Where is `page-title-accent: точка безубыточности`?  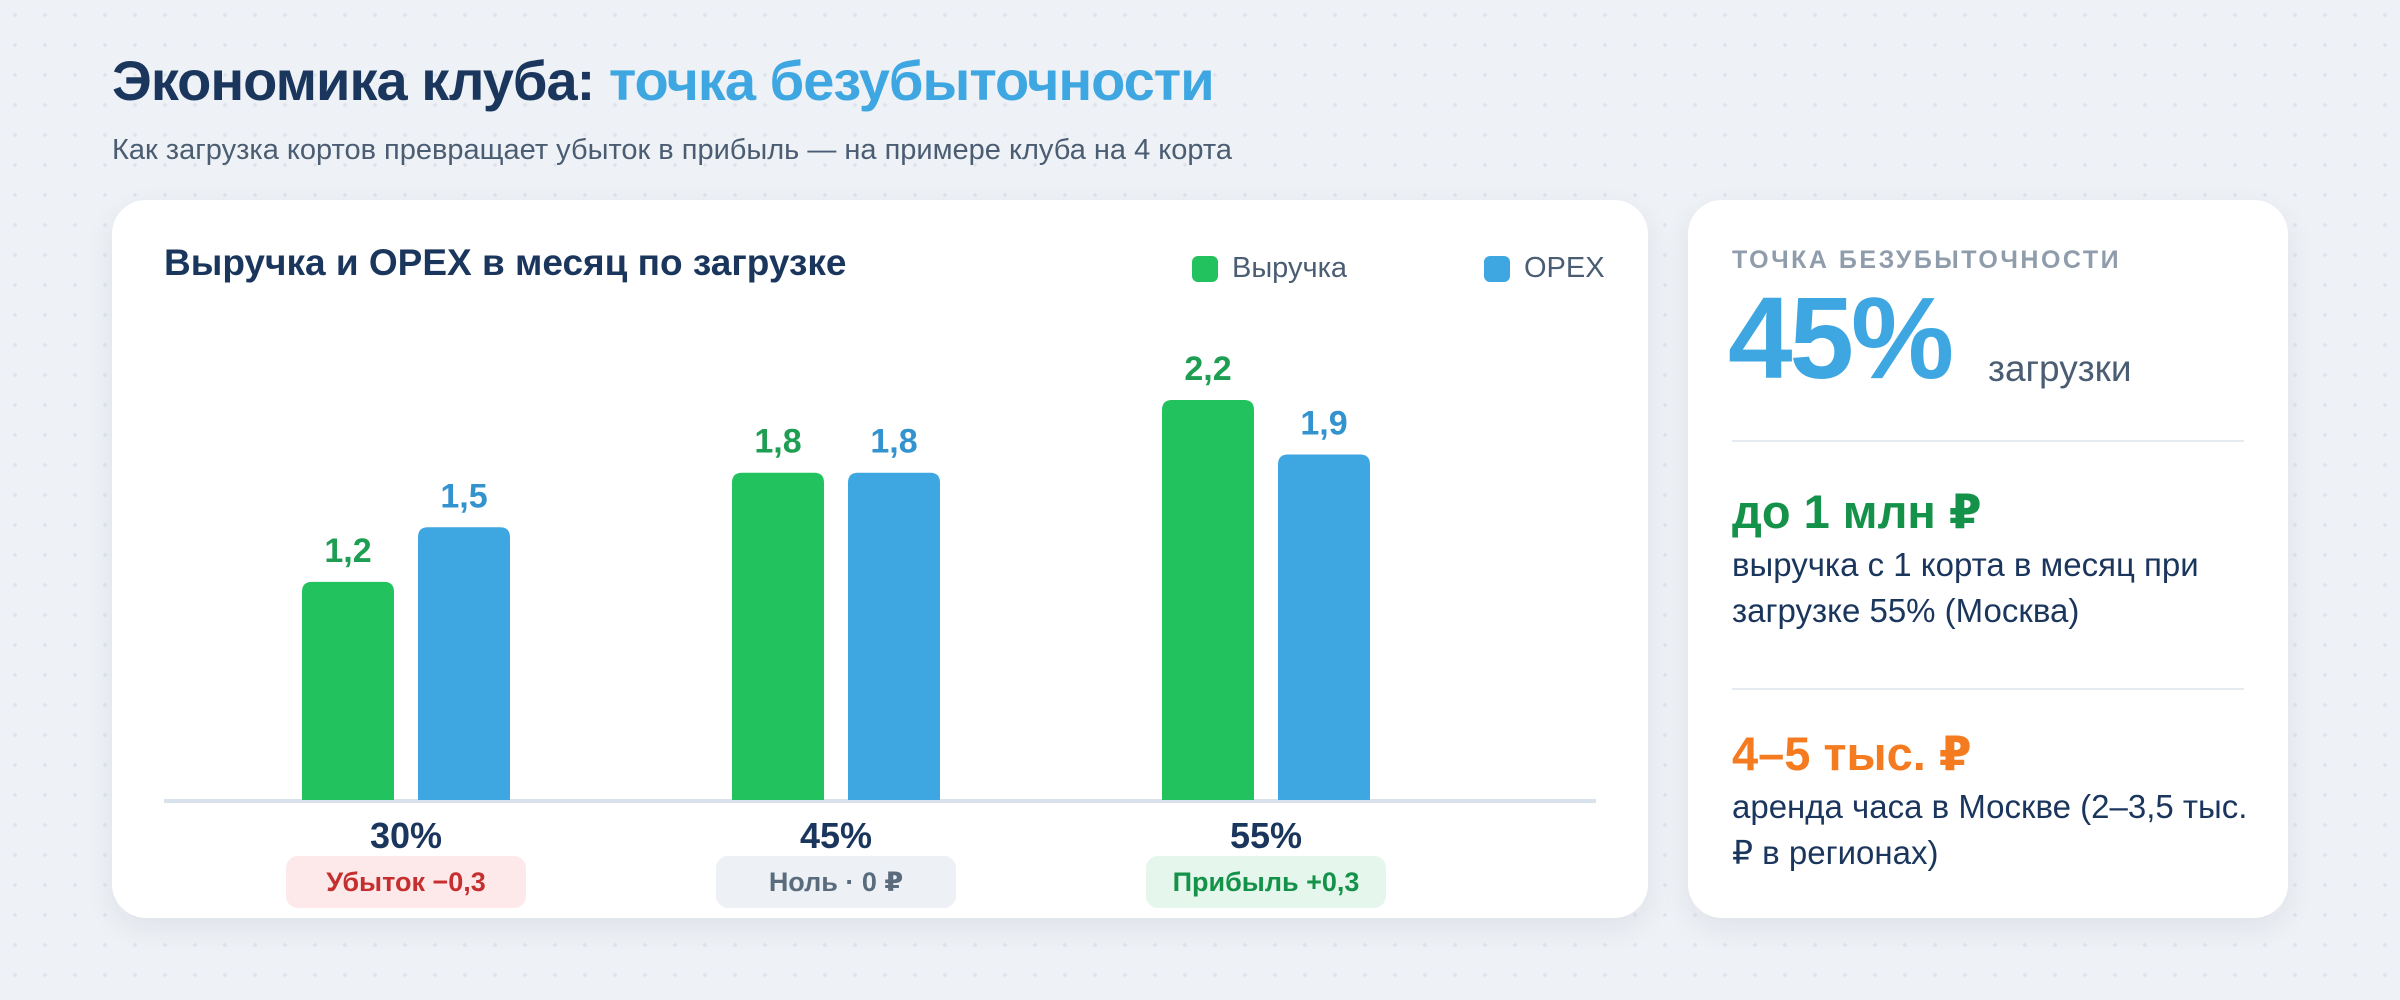 page-title-accent: точка безубыточности is located at coordinates (911, 80).